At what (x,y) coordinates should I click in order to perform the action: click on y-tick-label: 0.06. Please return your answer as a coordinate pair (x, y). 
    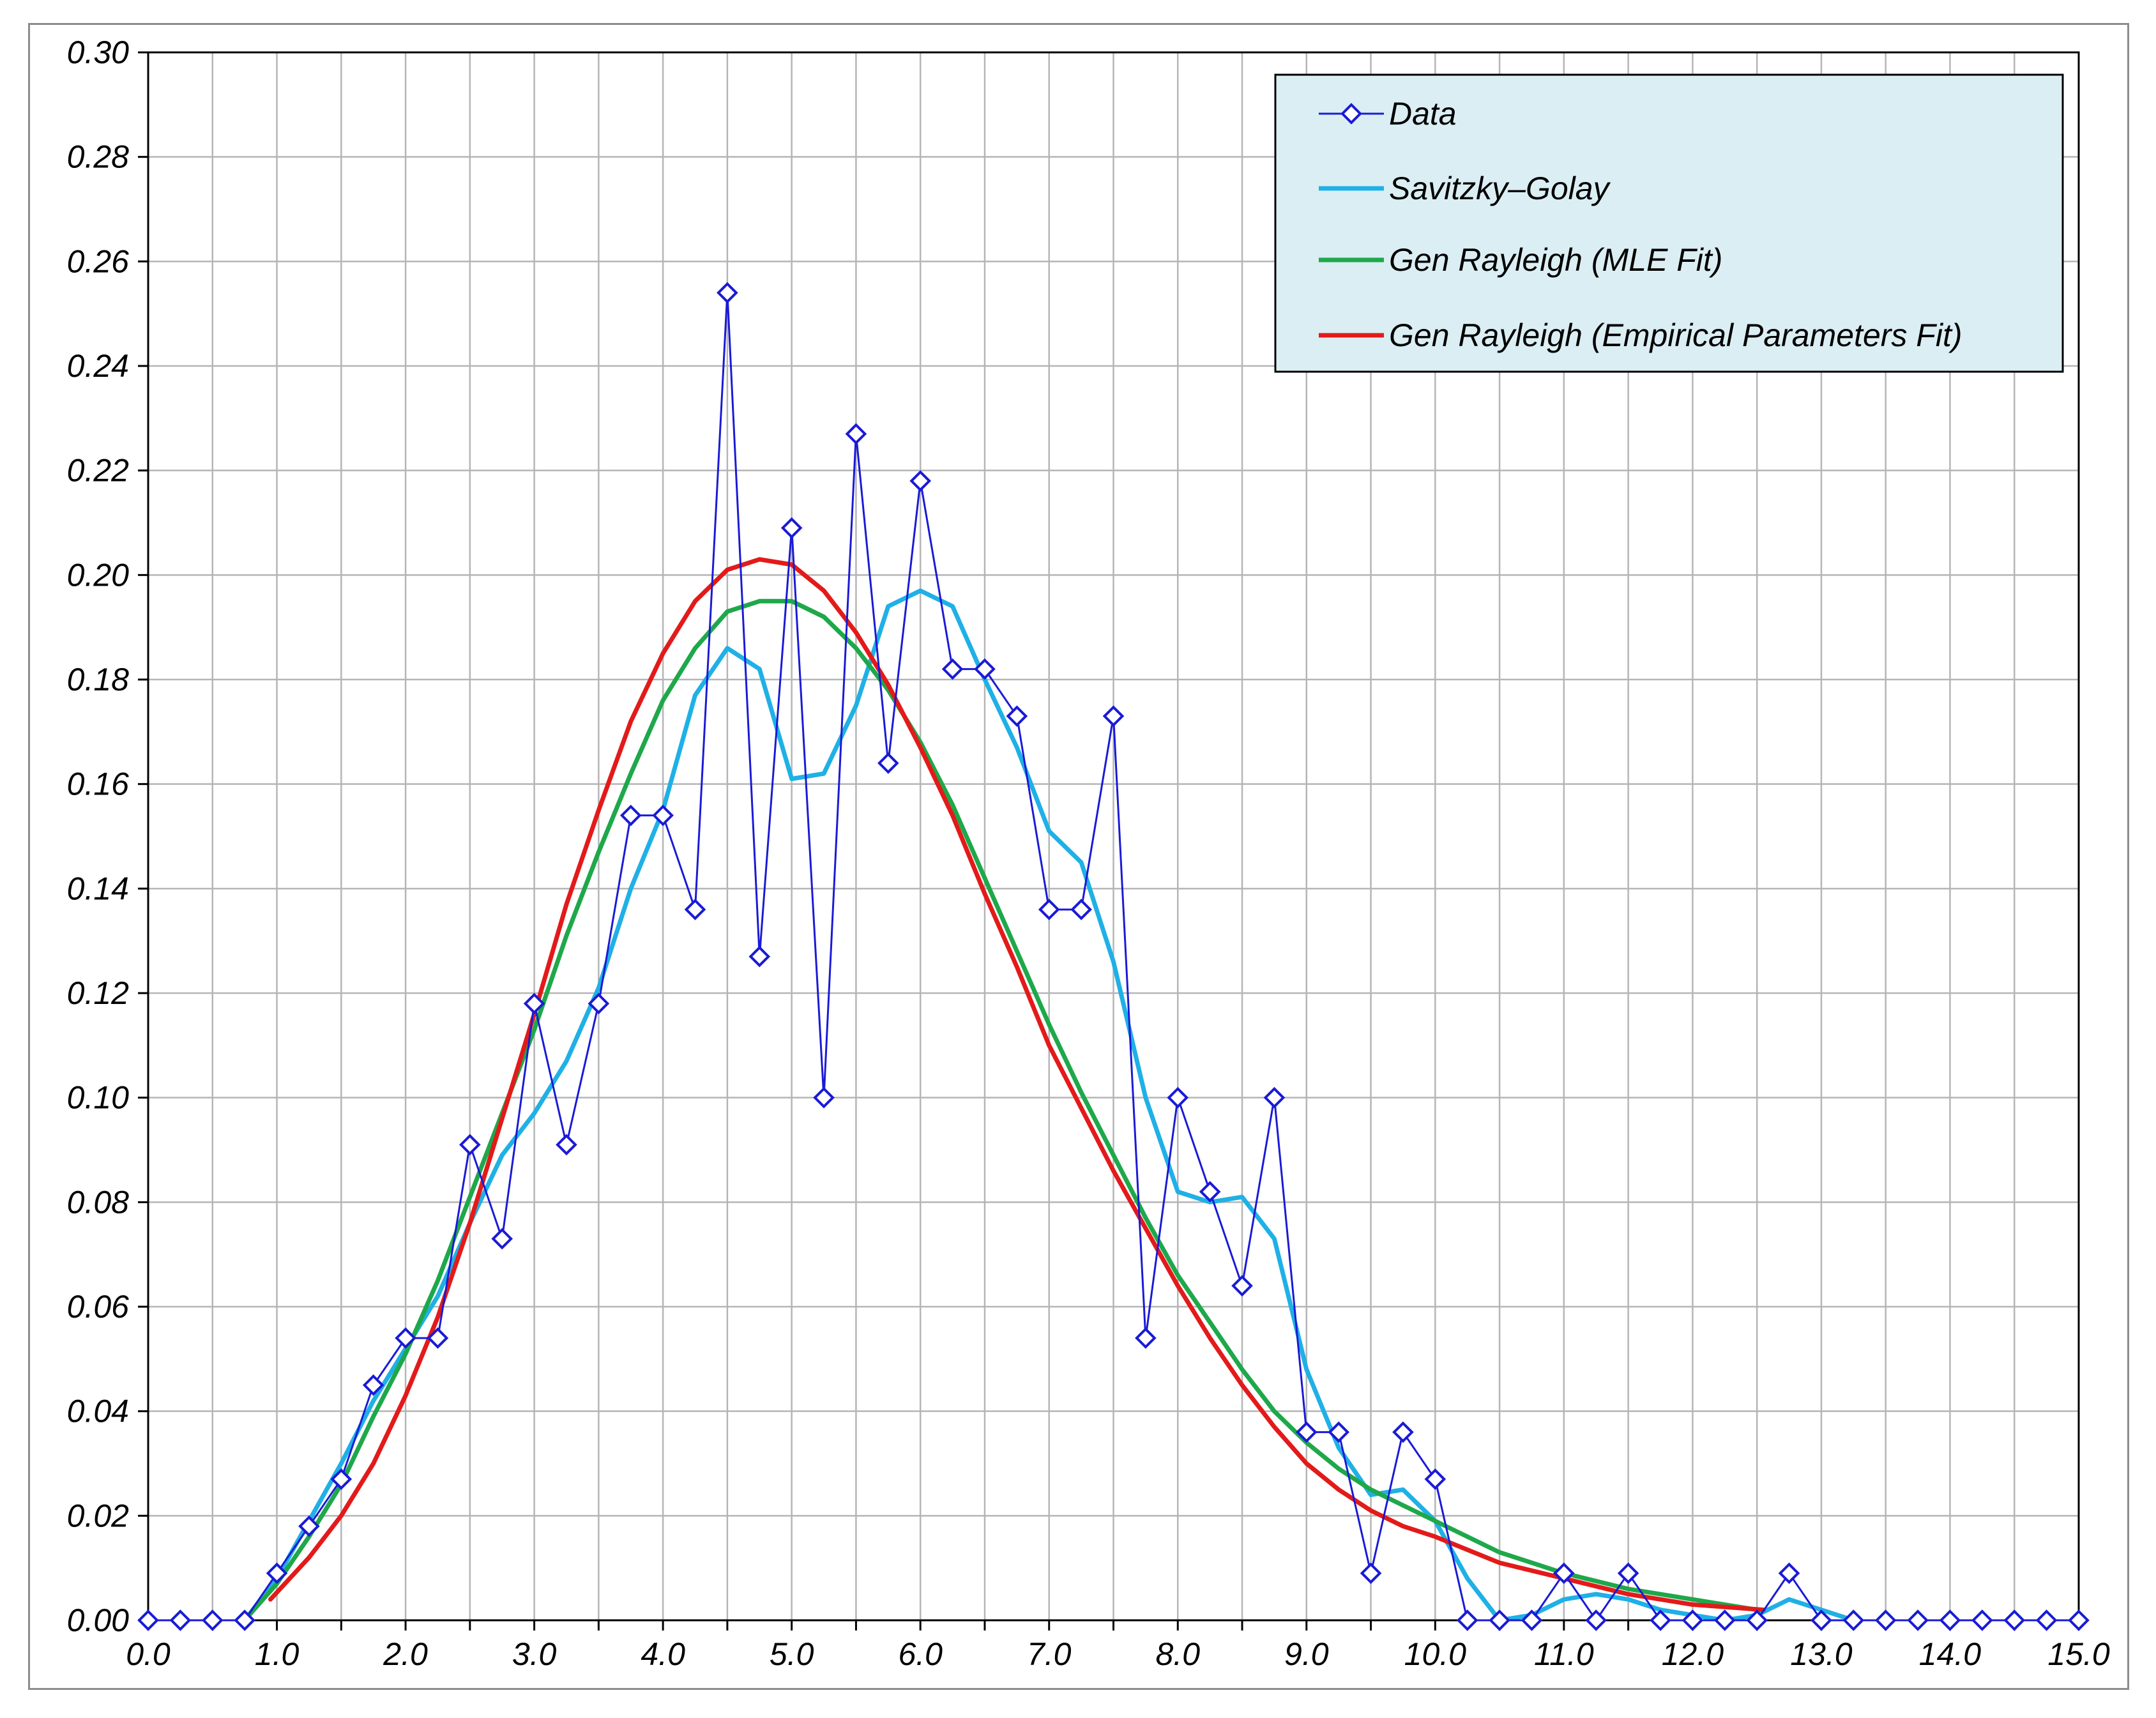
    Looking at the image, I should click on (98, 1307).